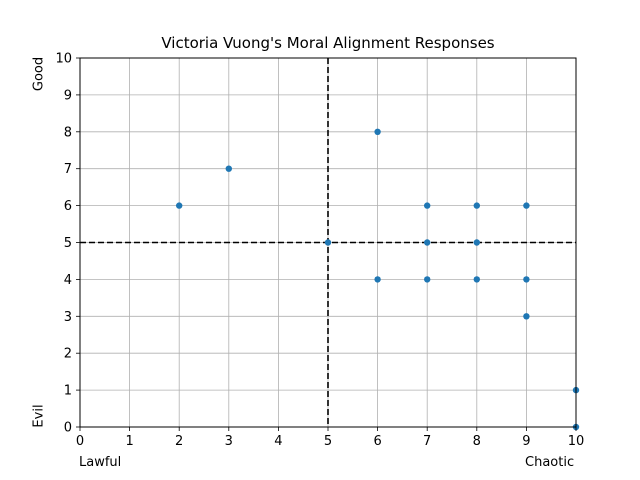 The height and width of the screenshot is (480, 640). What do you see at coordinates (229, 441) in the screenshot?
I see `x-tick-label: 3` at bounding box center [229, 441].